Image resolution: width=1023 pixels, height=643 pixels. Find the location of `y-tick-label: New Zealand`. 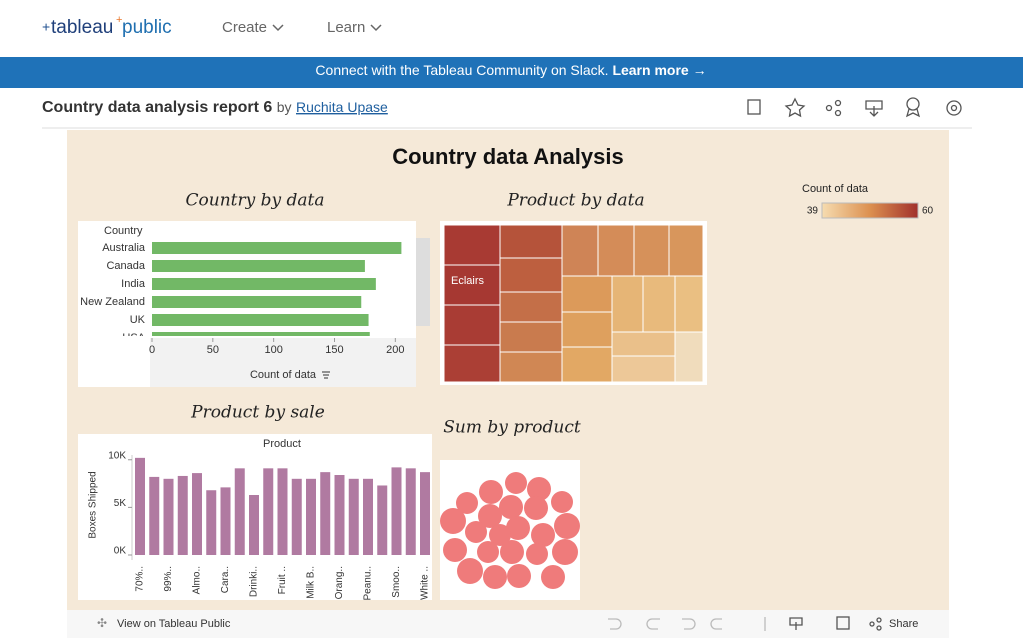

y-tick-label: New Zealand is located at coordinates (112, 302).